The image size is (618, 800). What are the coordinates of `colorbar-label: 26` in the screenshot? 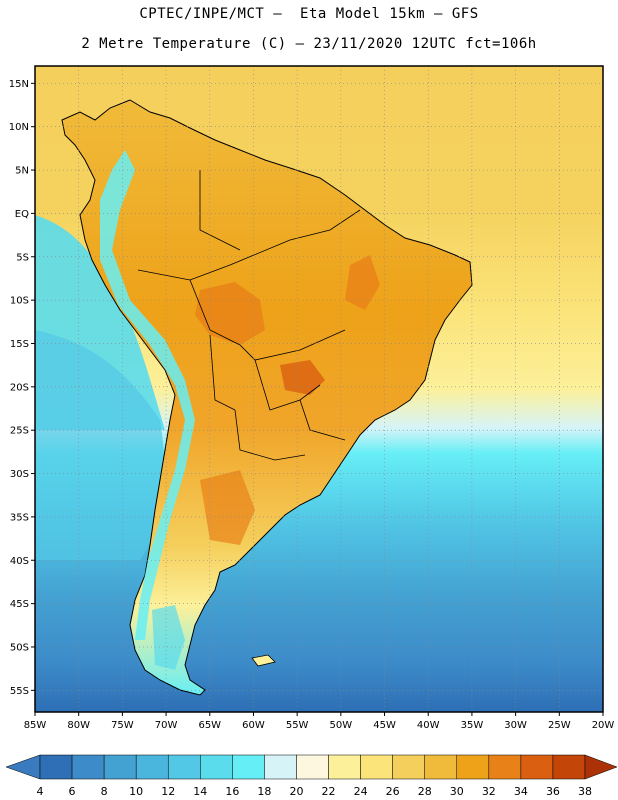 It's located at (393, 791).